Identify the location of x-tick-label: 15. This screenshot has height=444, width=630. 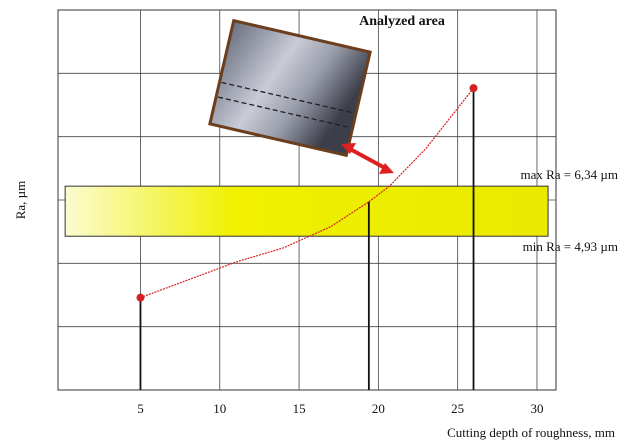
(299, 408).